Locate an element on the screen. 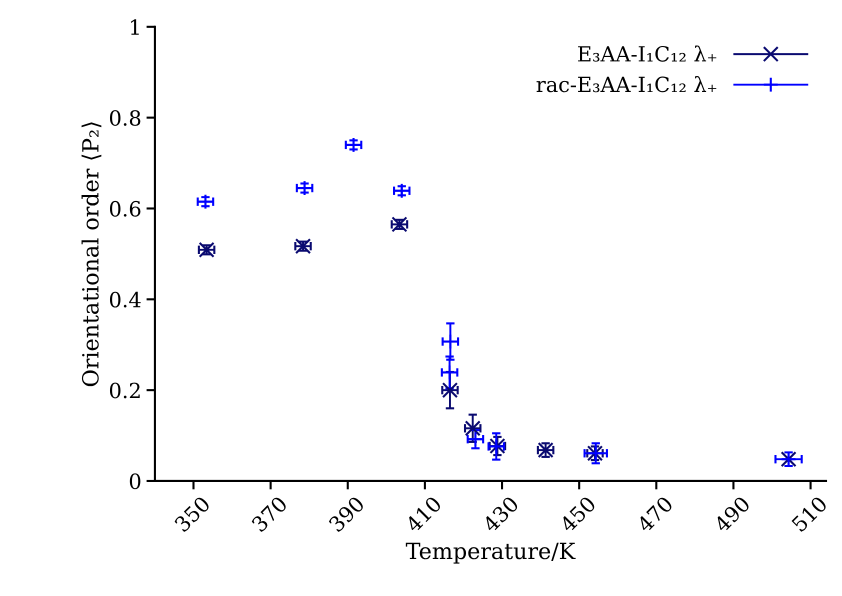  x-tick-label: 350 is located at coordinates (192, 514).